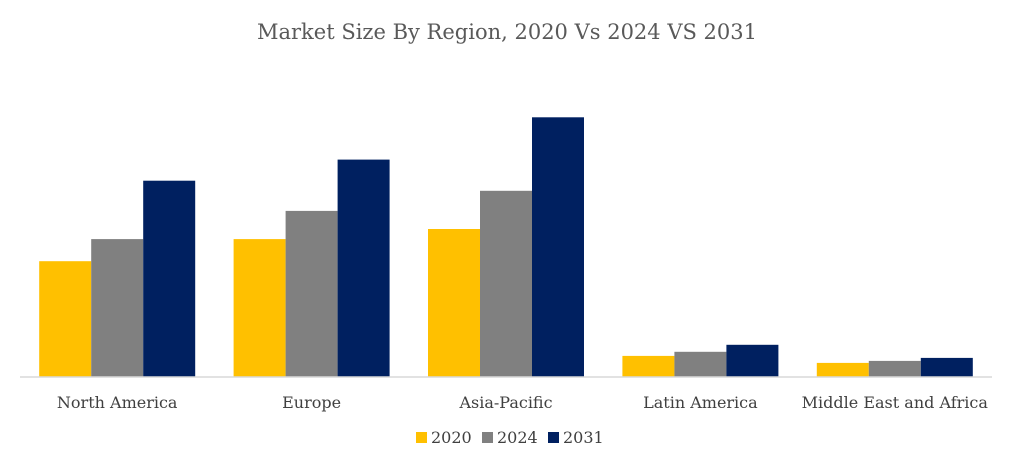  I want to click on legend-label-2031: 2031, so click(583, 437).